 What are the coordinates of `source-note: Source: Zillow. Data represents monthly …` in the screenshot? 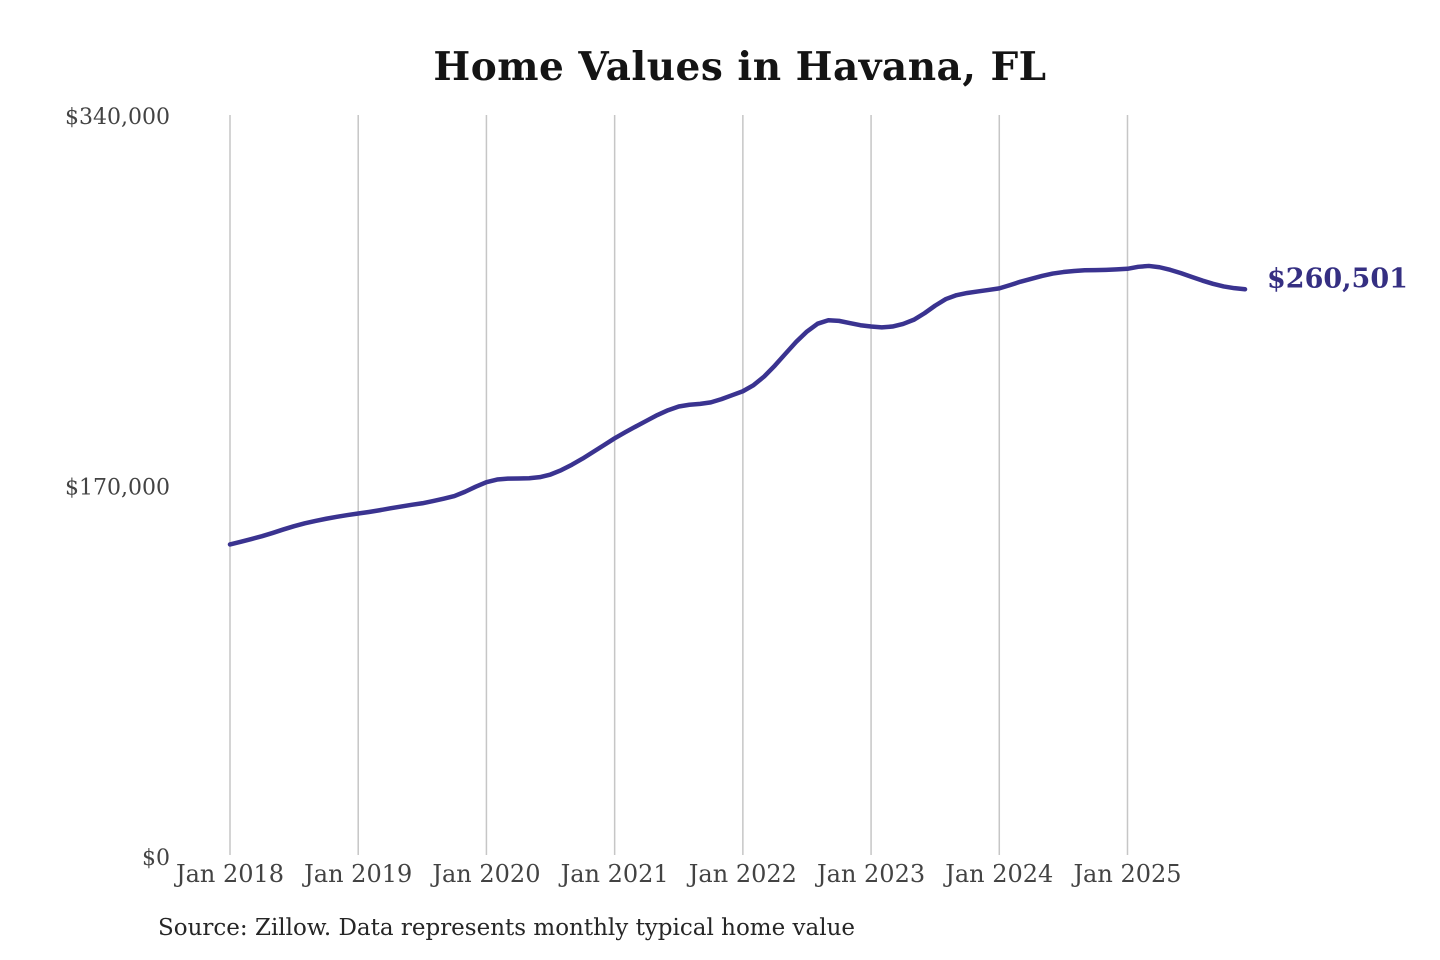 It's located at (507, 928).